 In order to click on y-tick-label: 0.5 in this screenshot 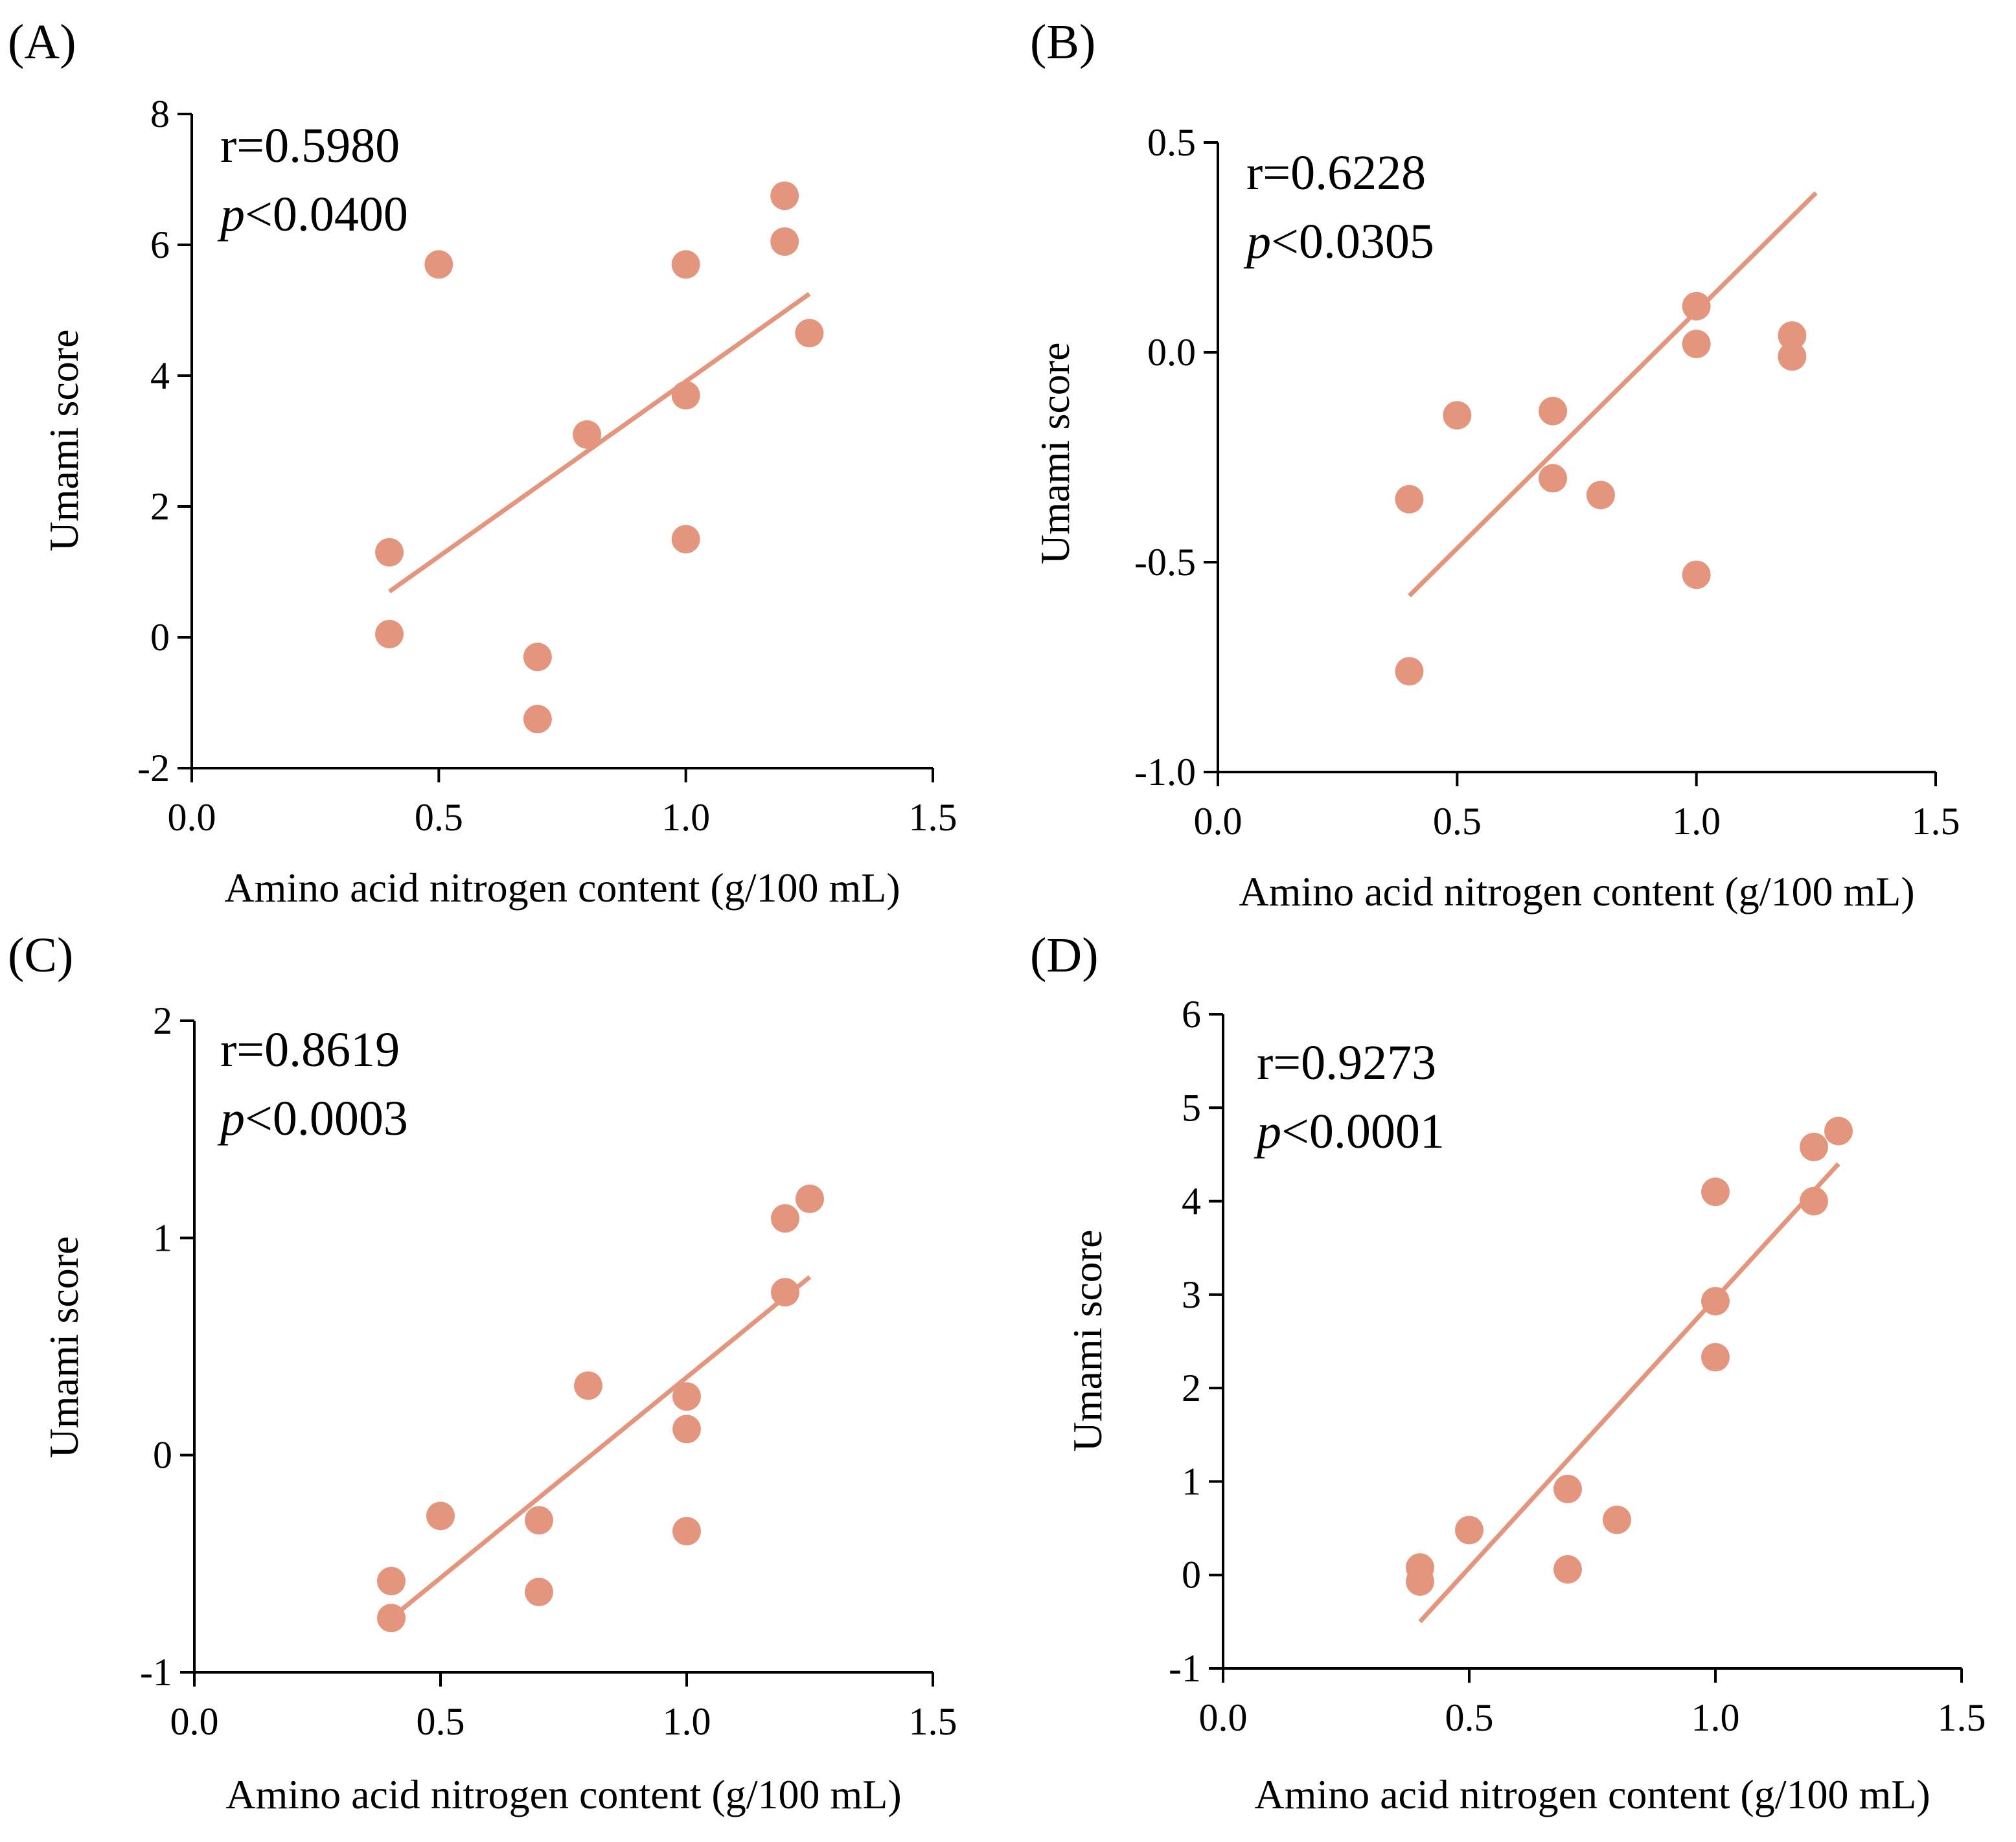, I will do `click(1171, 142)`.